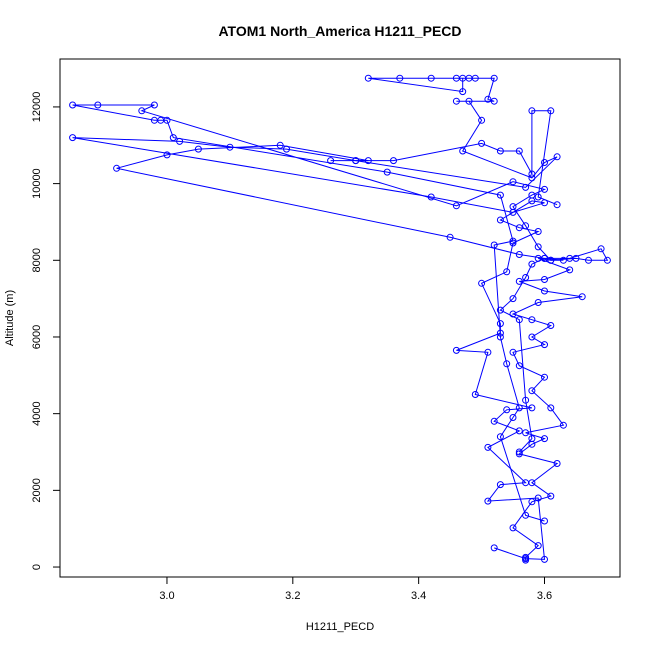  What do you see at coordinates (339, 31) in the screenshot?
I see `chart-title: ATOM1 North_America H1211_PECD` at bounding box center [339, 31].